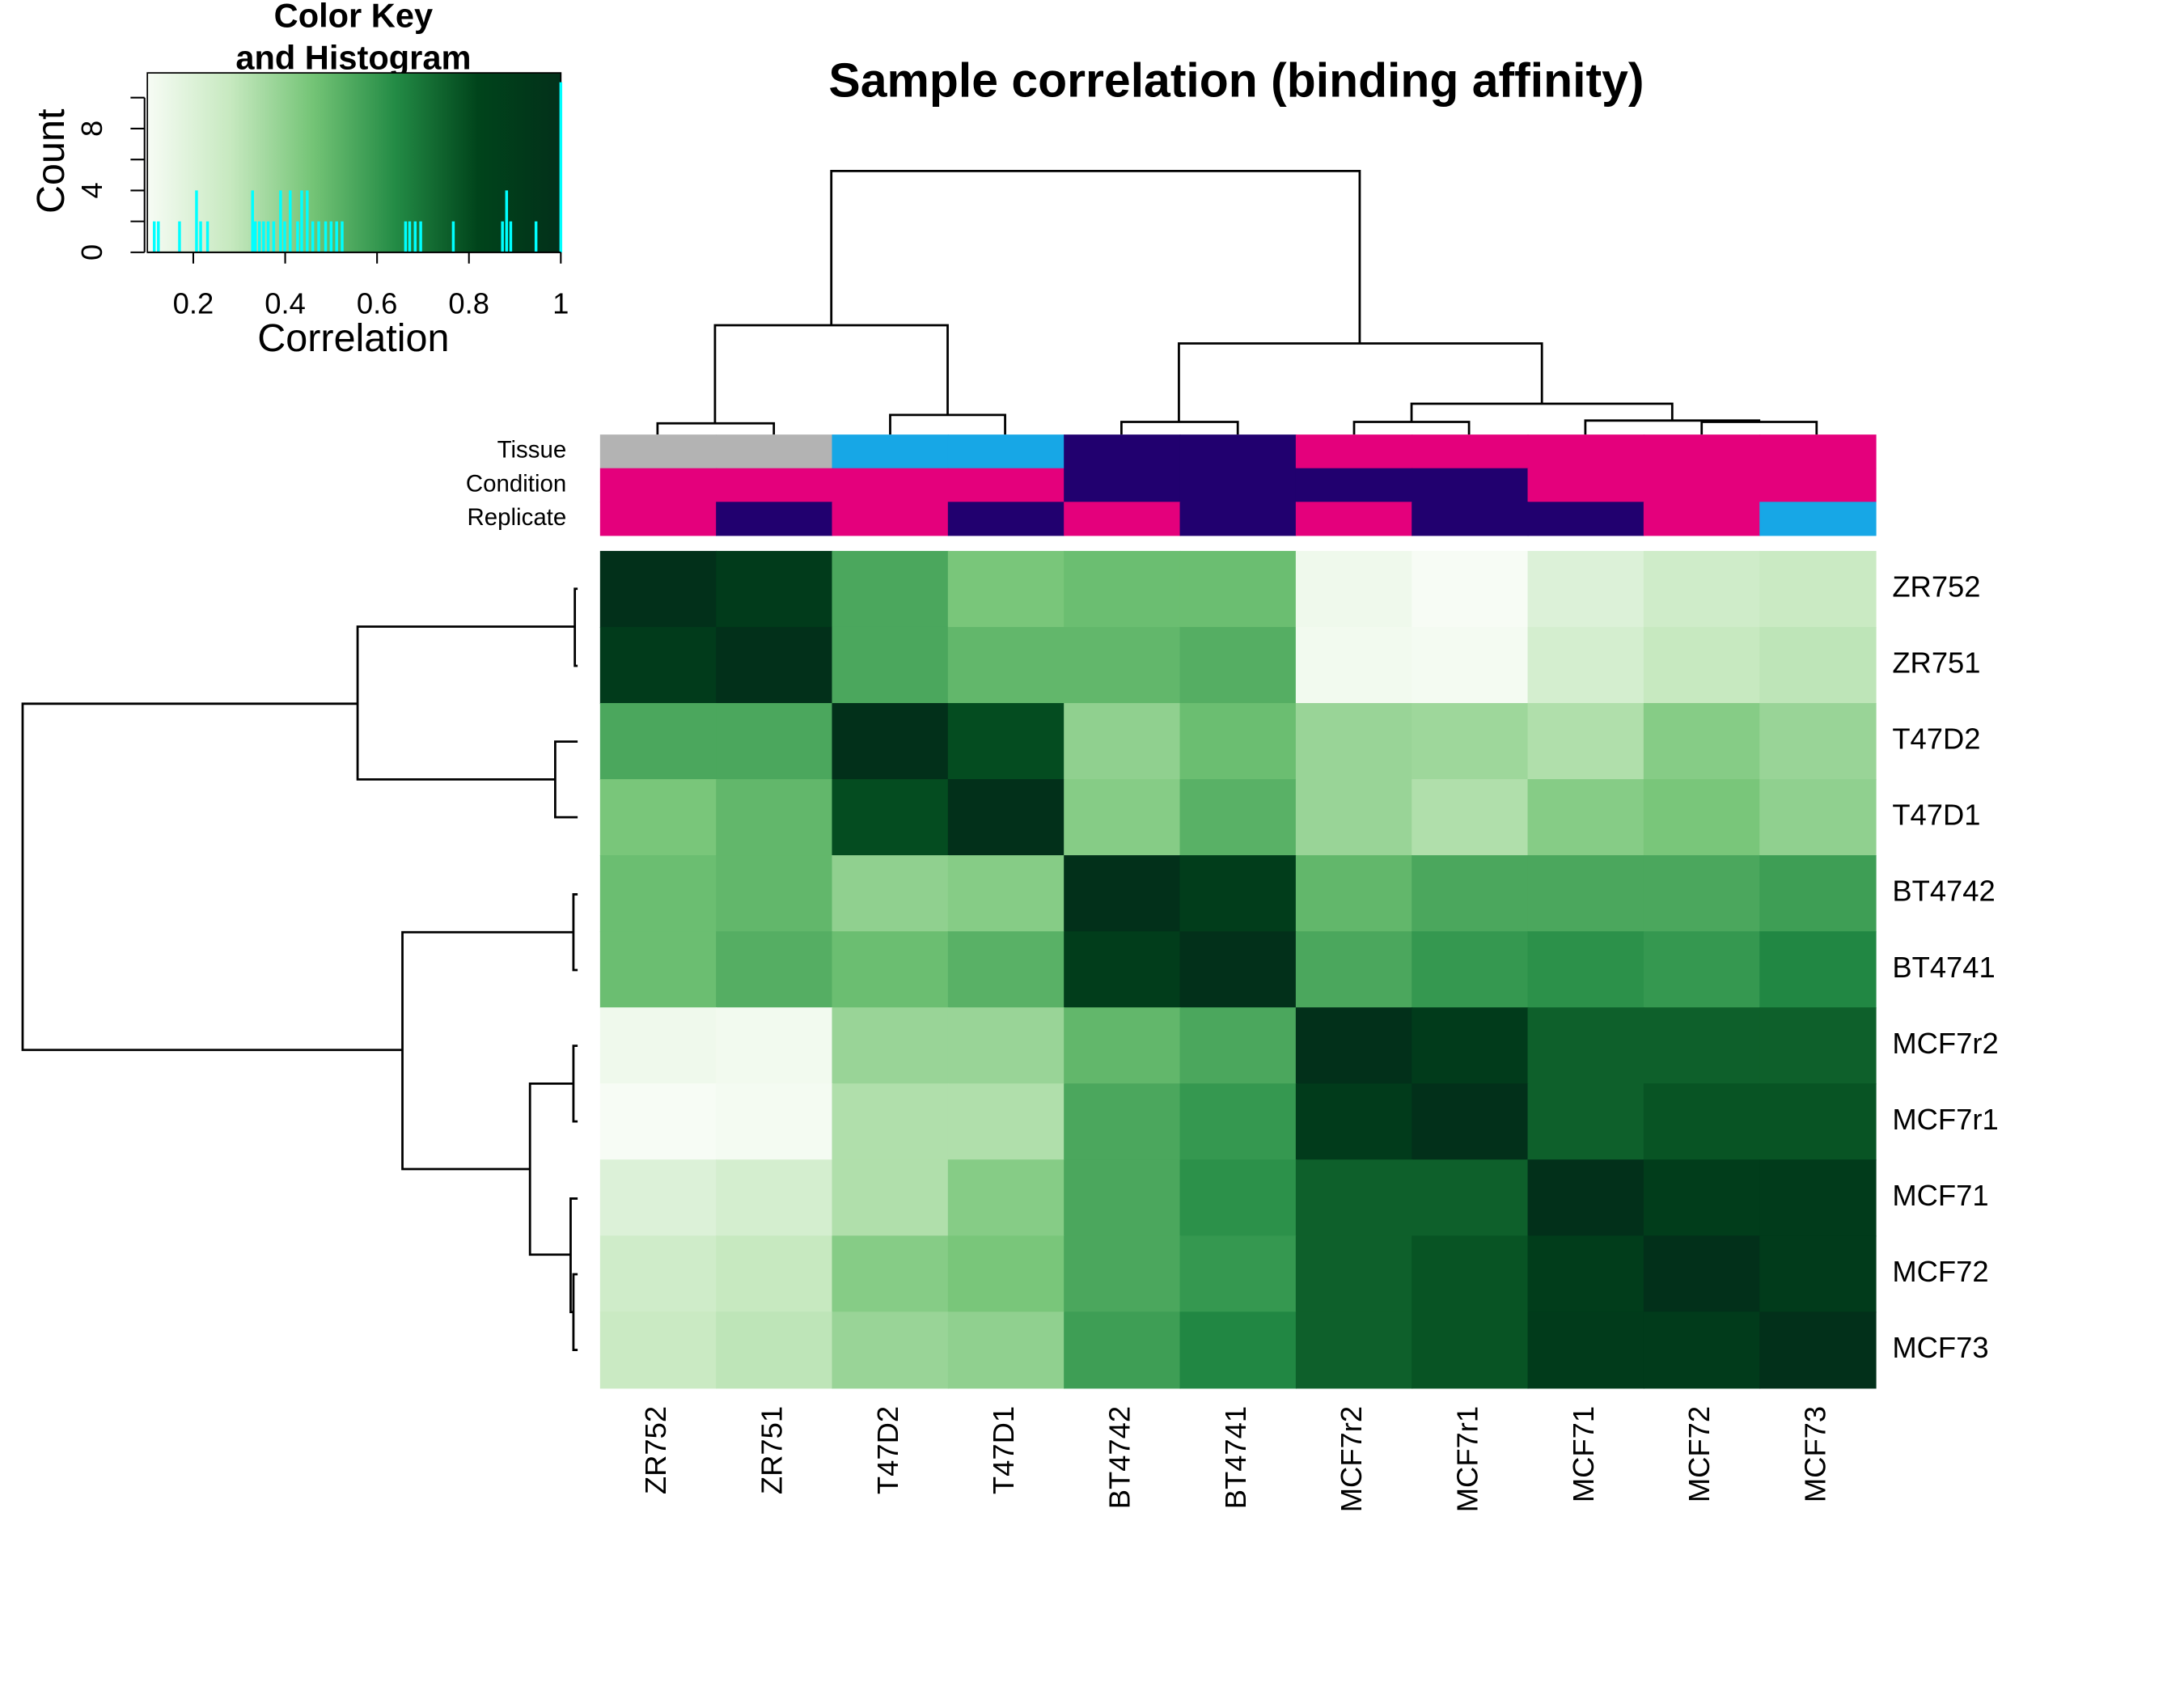 The width and height of the screenshot is (2184, 1699). I want to click on row-label: MCF71, so click(1940, 1195).